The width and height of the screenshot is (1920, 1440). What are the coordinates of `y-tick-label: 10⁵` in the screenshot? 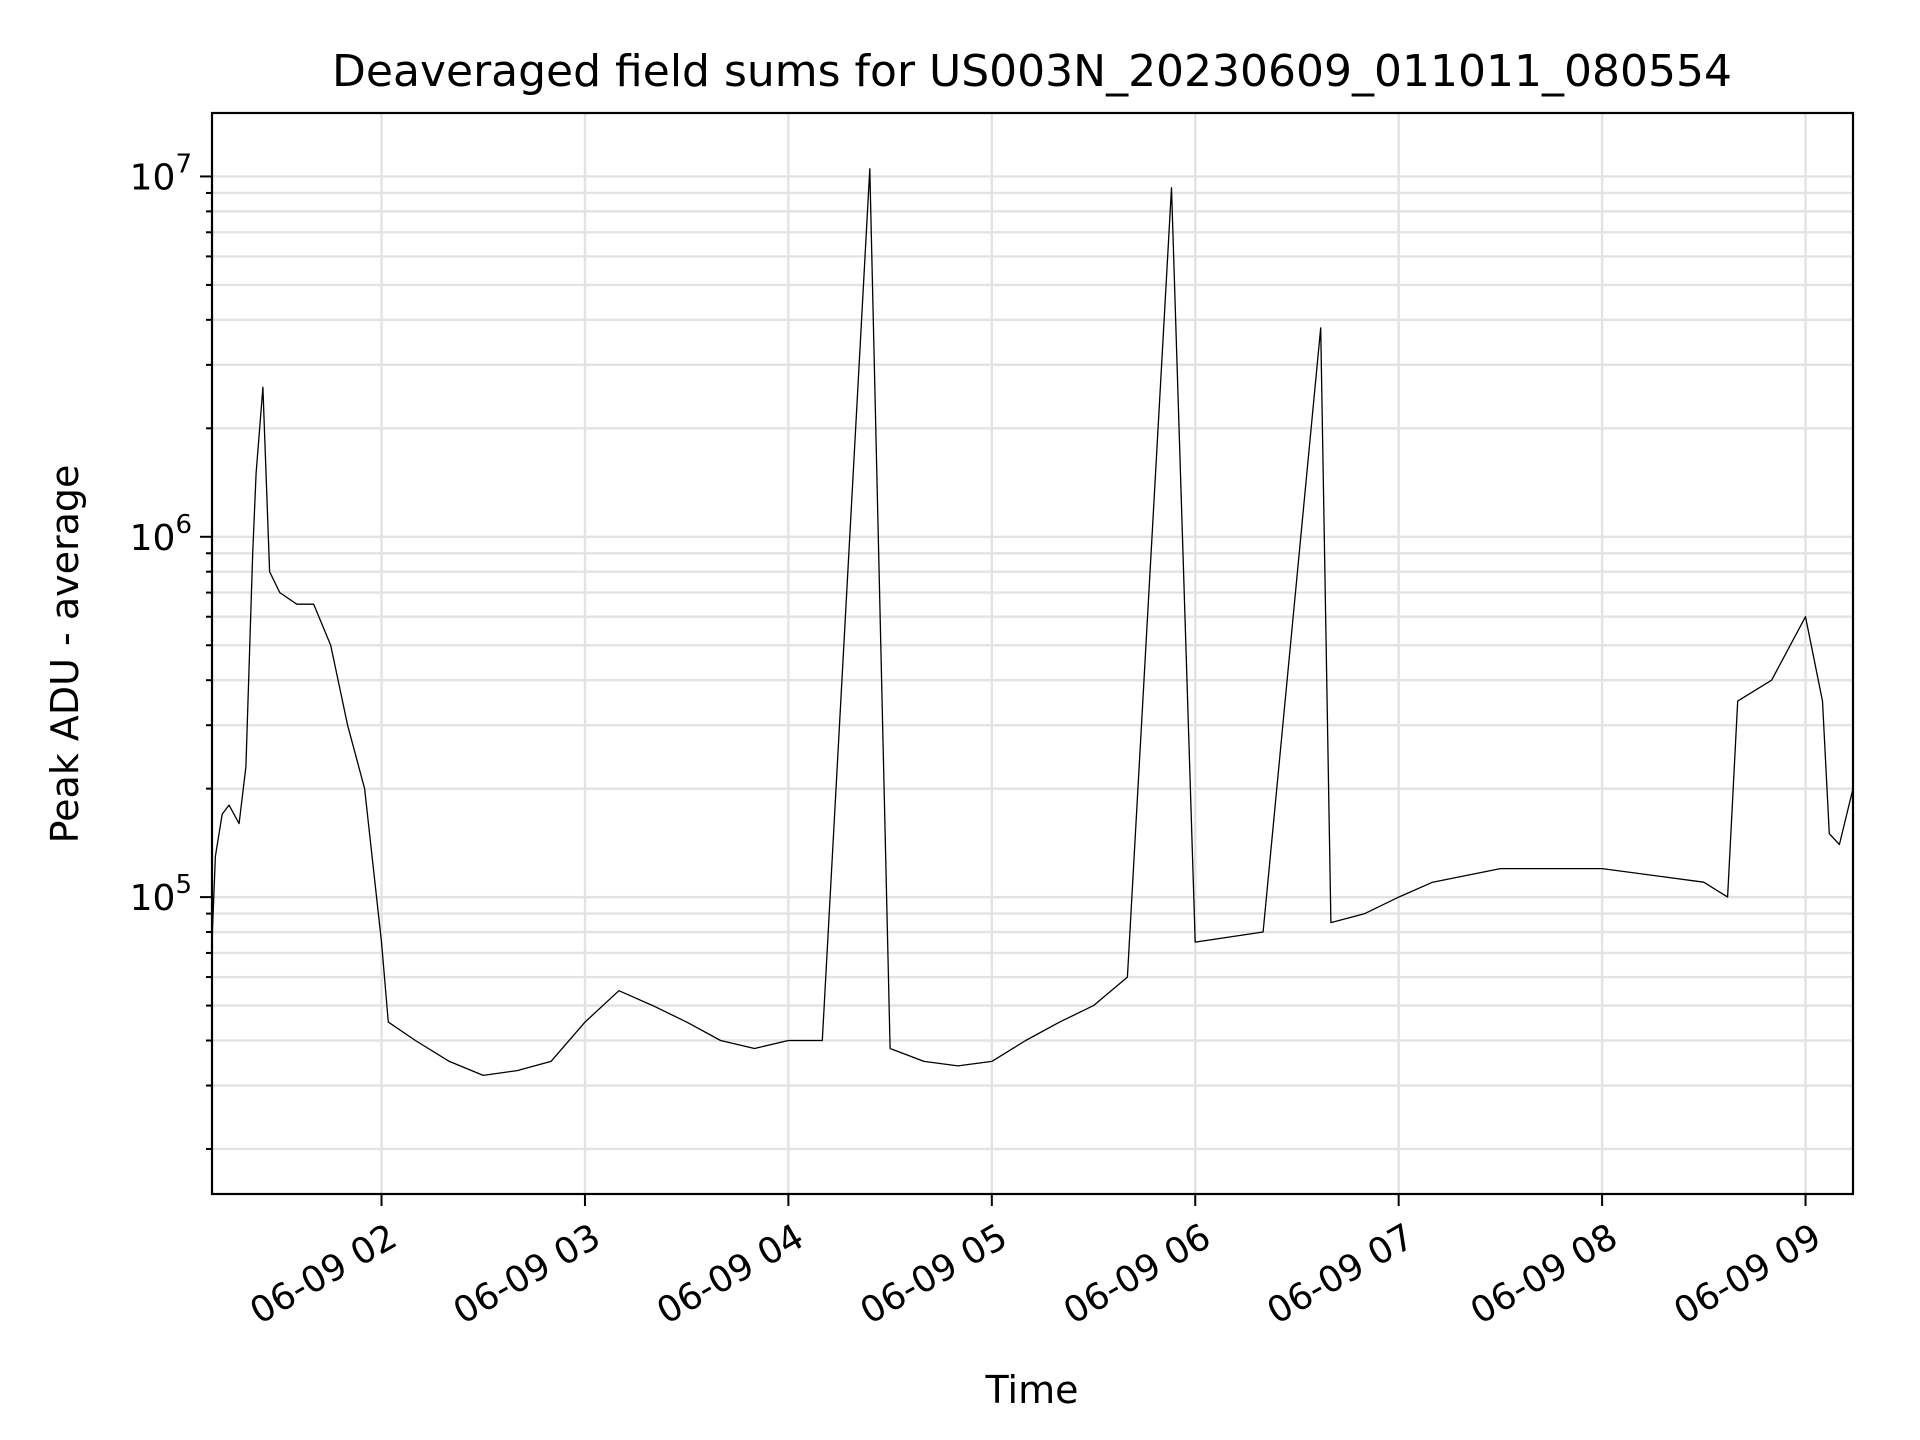 It's located at (161, 894).